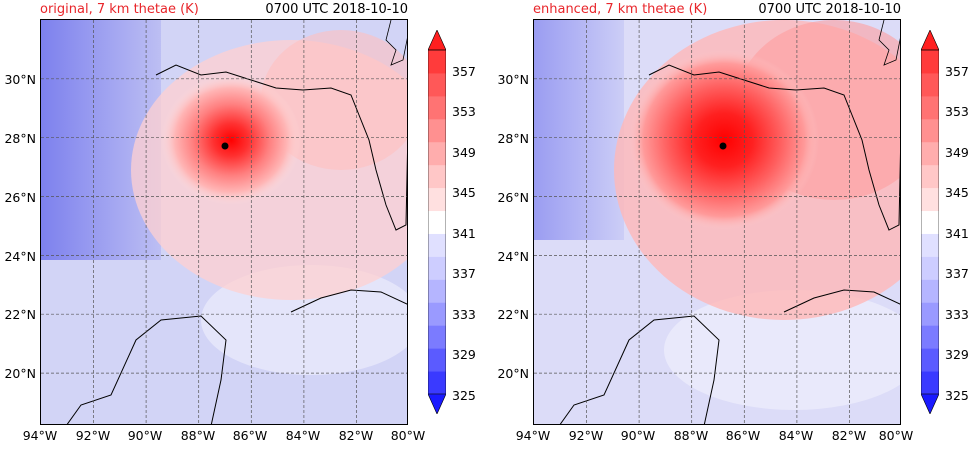  What do you see at coordinates (957, 71) in the screenshot?
I see `colorbar-tick: 357` at bounding box center [957, 71].